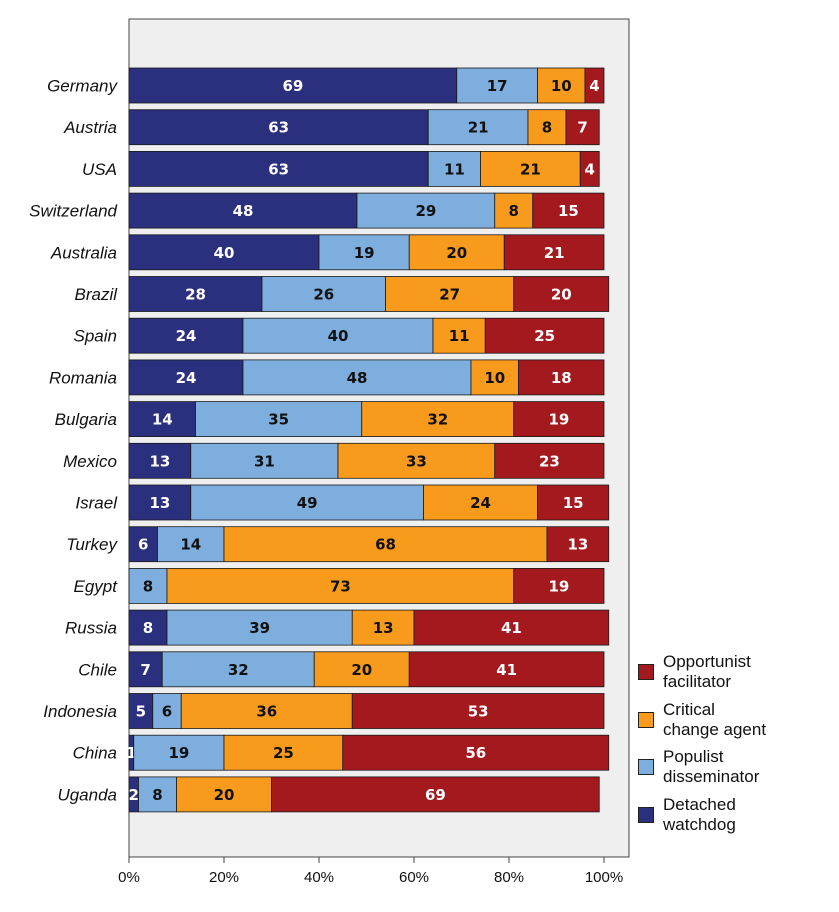 This screenshot has height=912, width=839. Describe the element at coordinates (414, 877) in the screenshot. I see `x-tick-label: 60%` at that location.